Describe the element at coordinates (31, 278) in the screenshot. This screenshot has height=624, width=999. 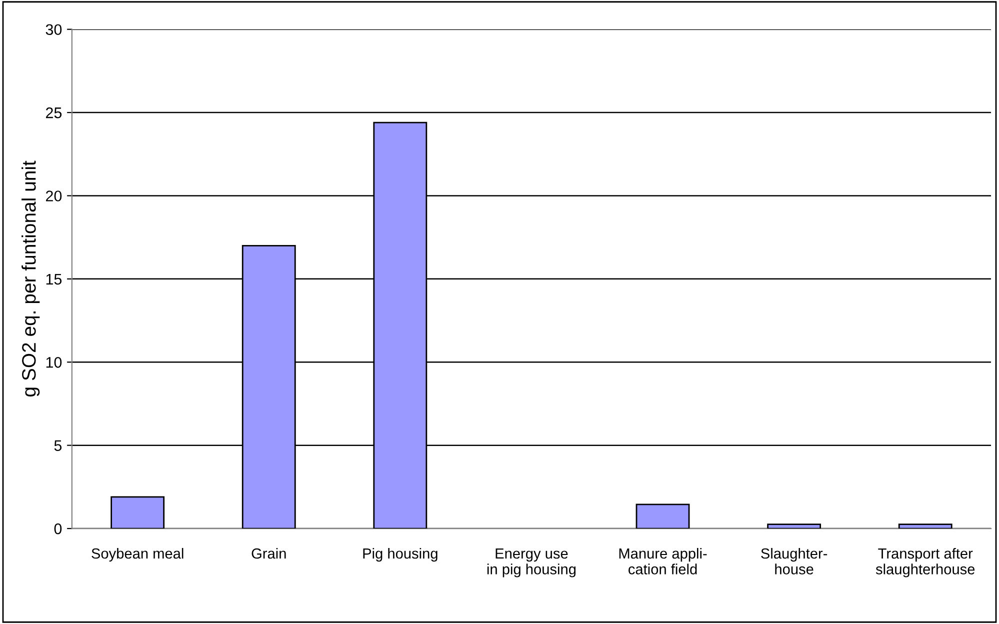
I see `y-axis-title: g SO2 eq. per funtional unit` at that location.